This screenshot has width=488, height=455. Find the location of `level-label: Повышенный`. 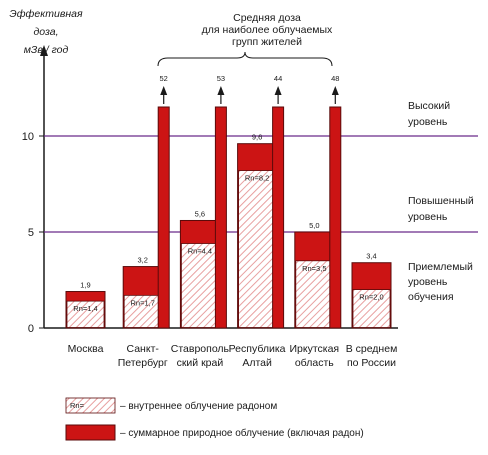

level-label: Повышенный is located at coordinates (441, 201).